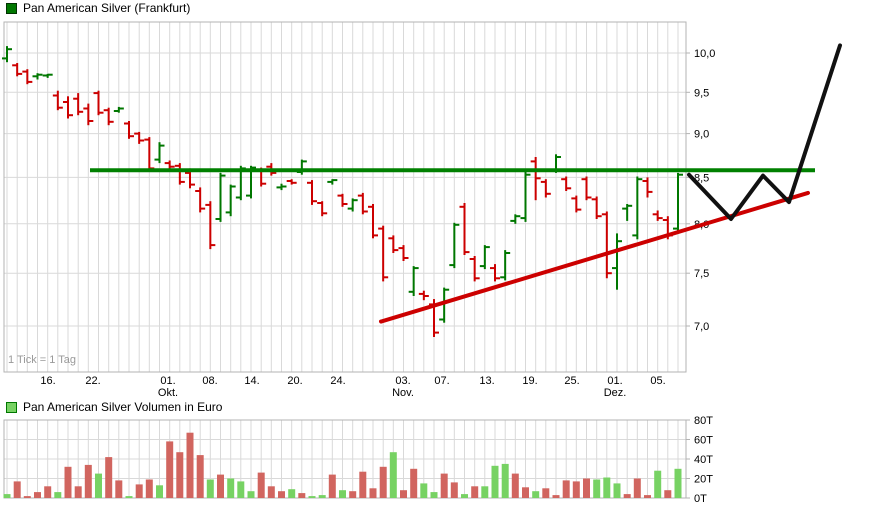  I want to click on volume-legend-square-icon, so click(11, 407).